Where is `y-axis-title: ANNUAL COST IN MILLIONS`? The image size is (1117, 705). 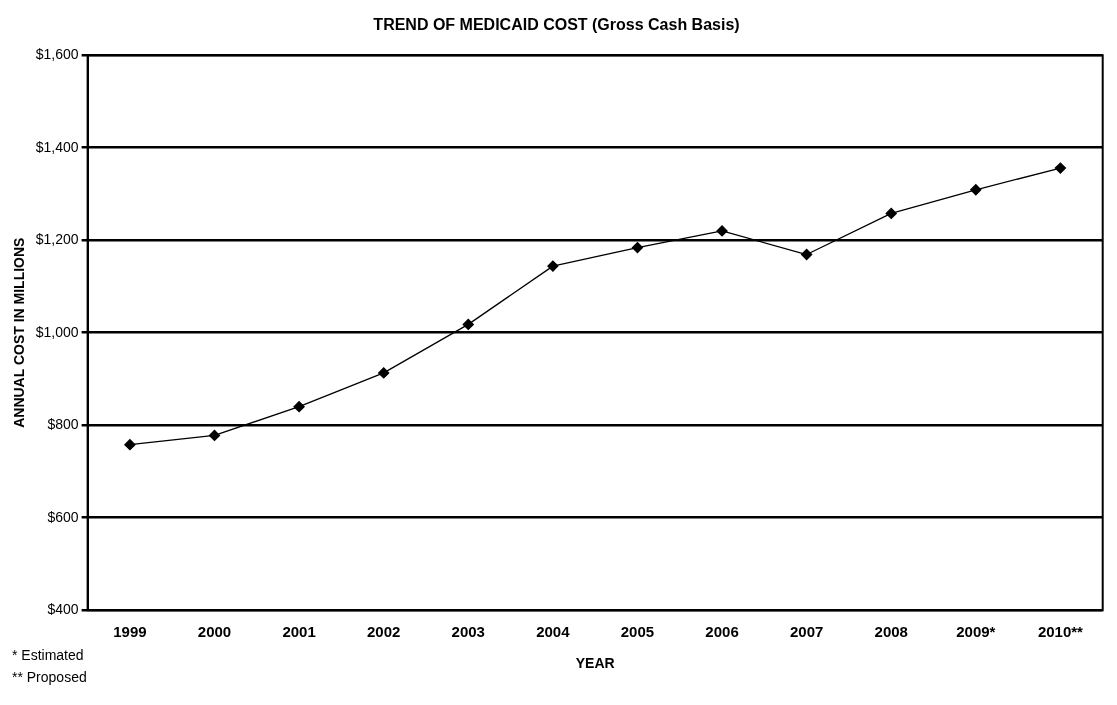 y-axis-title: ANNUAL COST IN MILLIONS is located at coordinates (19, 332).